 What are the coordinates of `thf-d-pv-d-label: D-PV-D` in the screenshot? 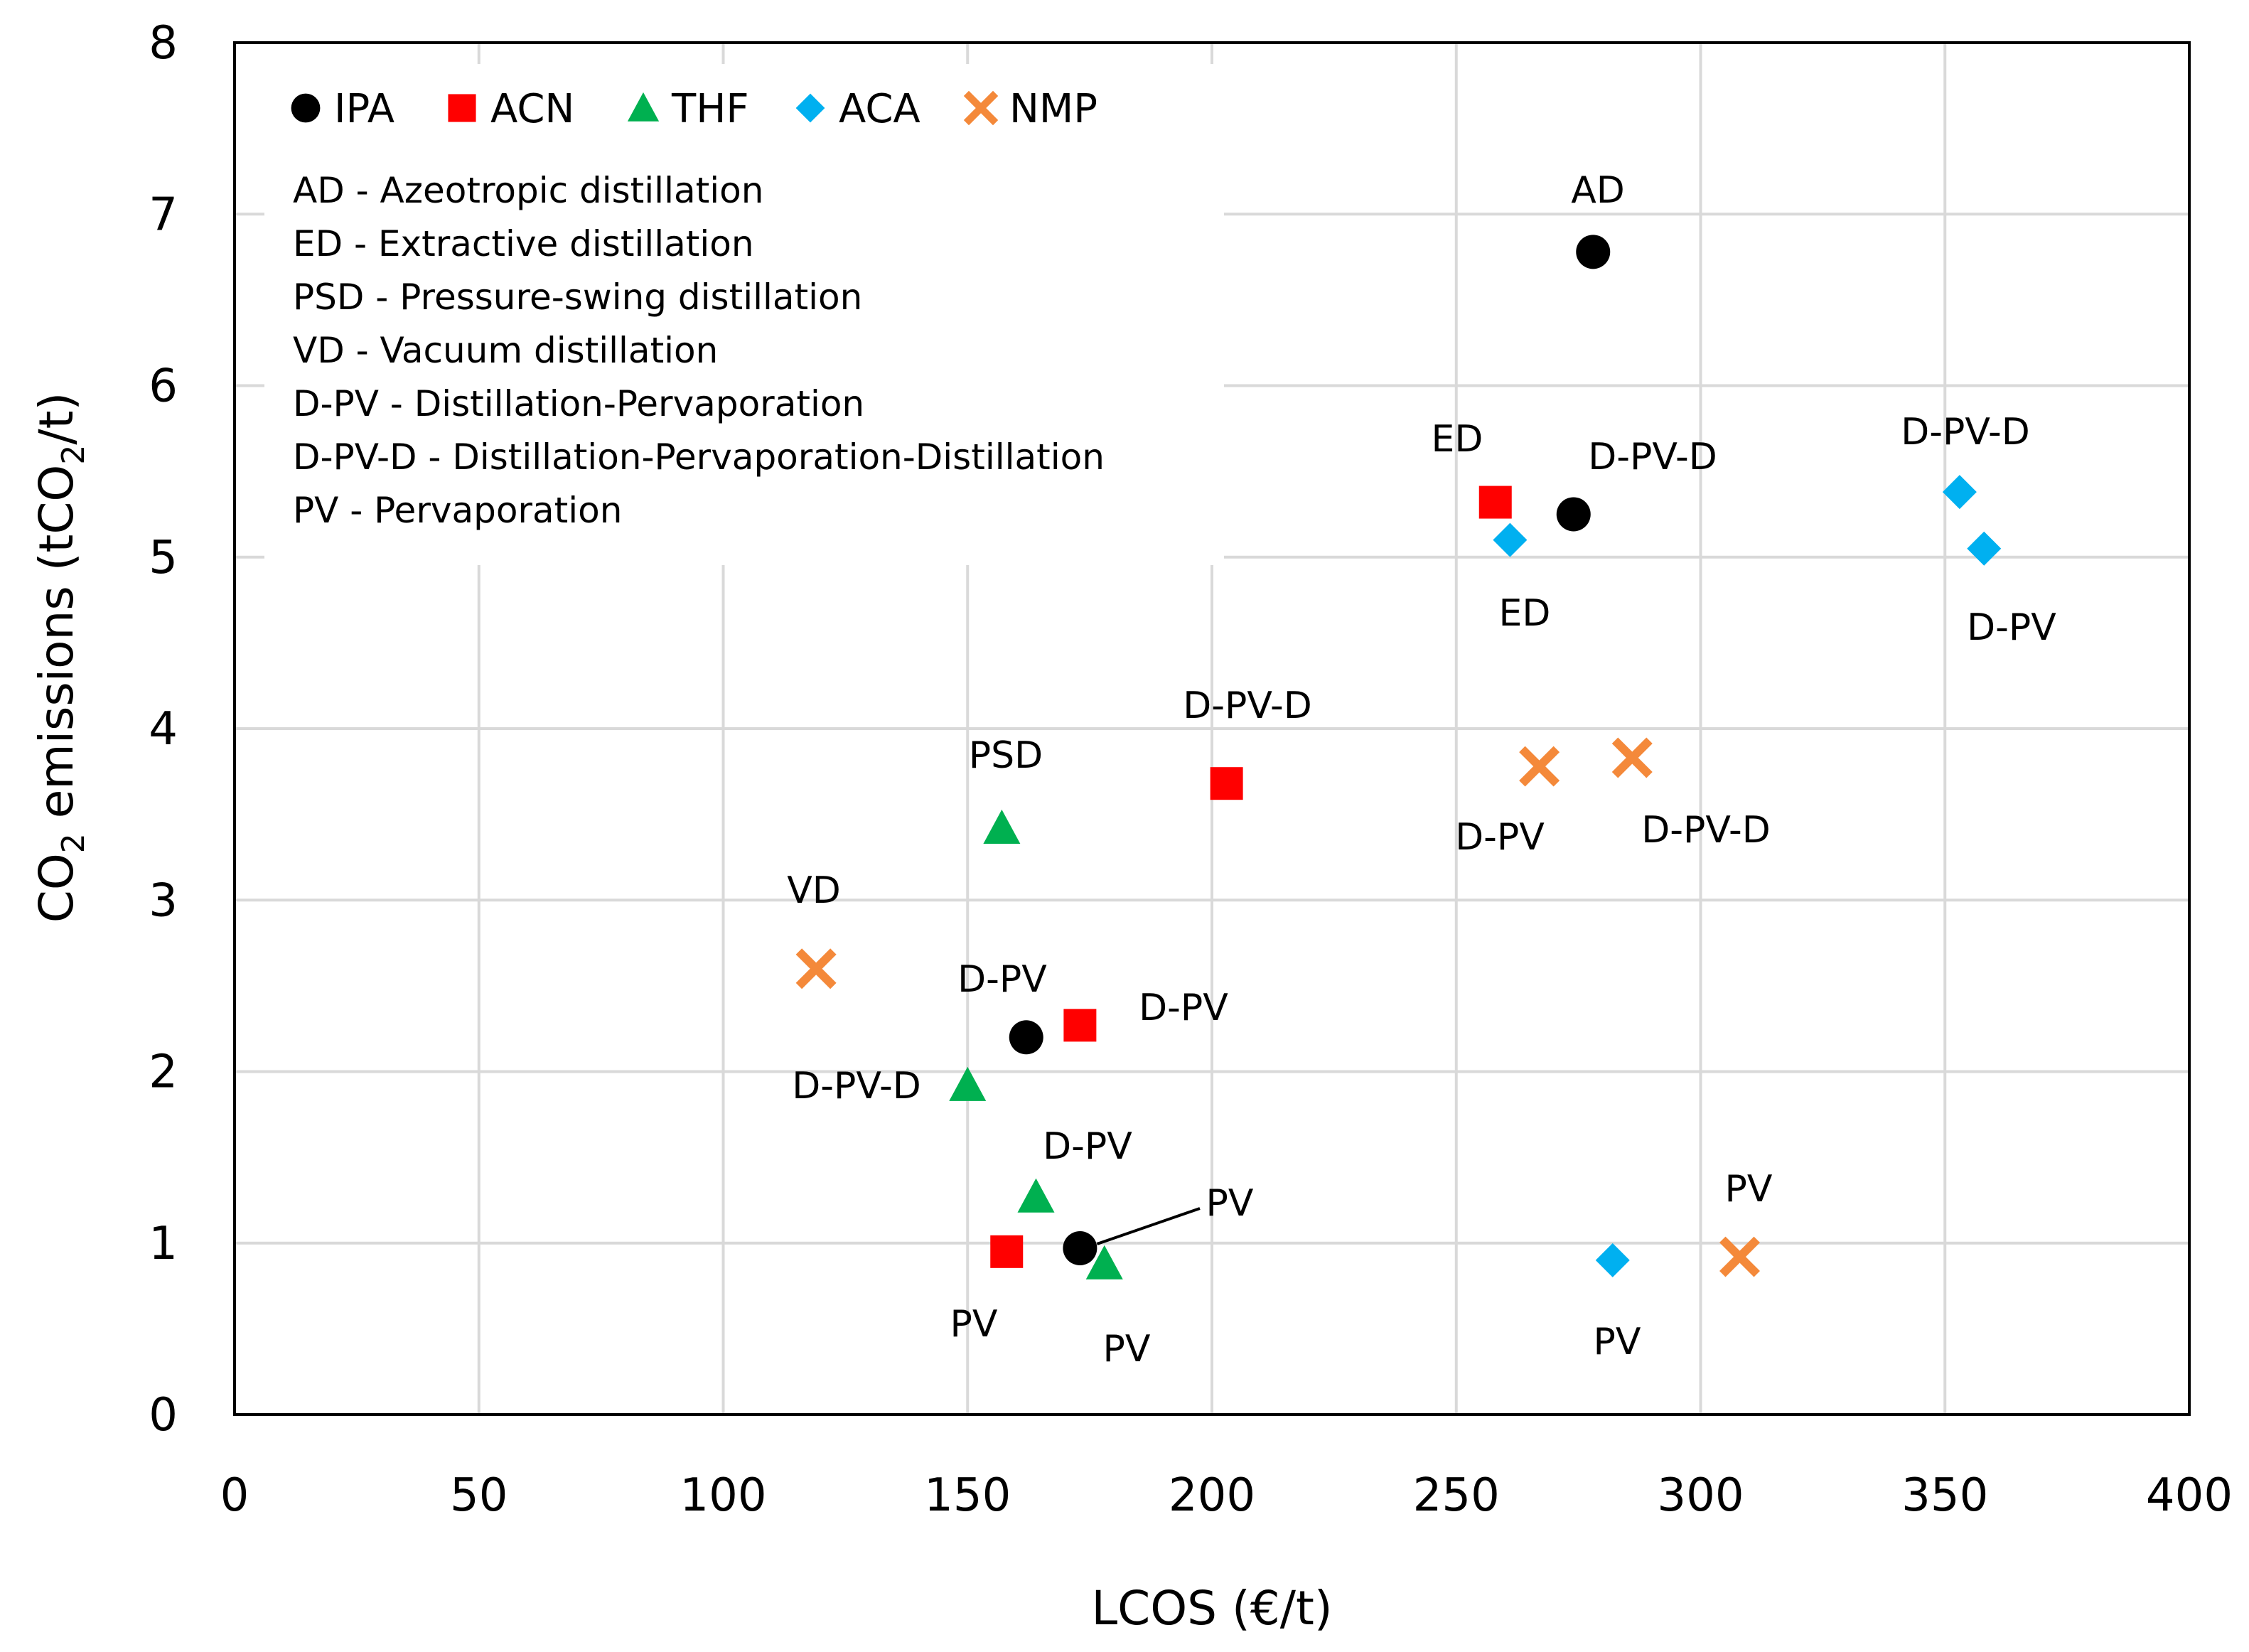 It's located at (857, 1086).